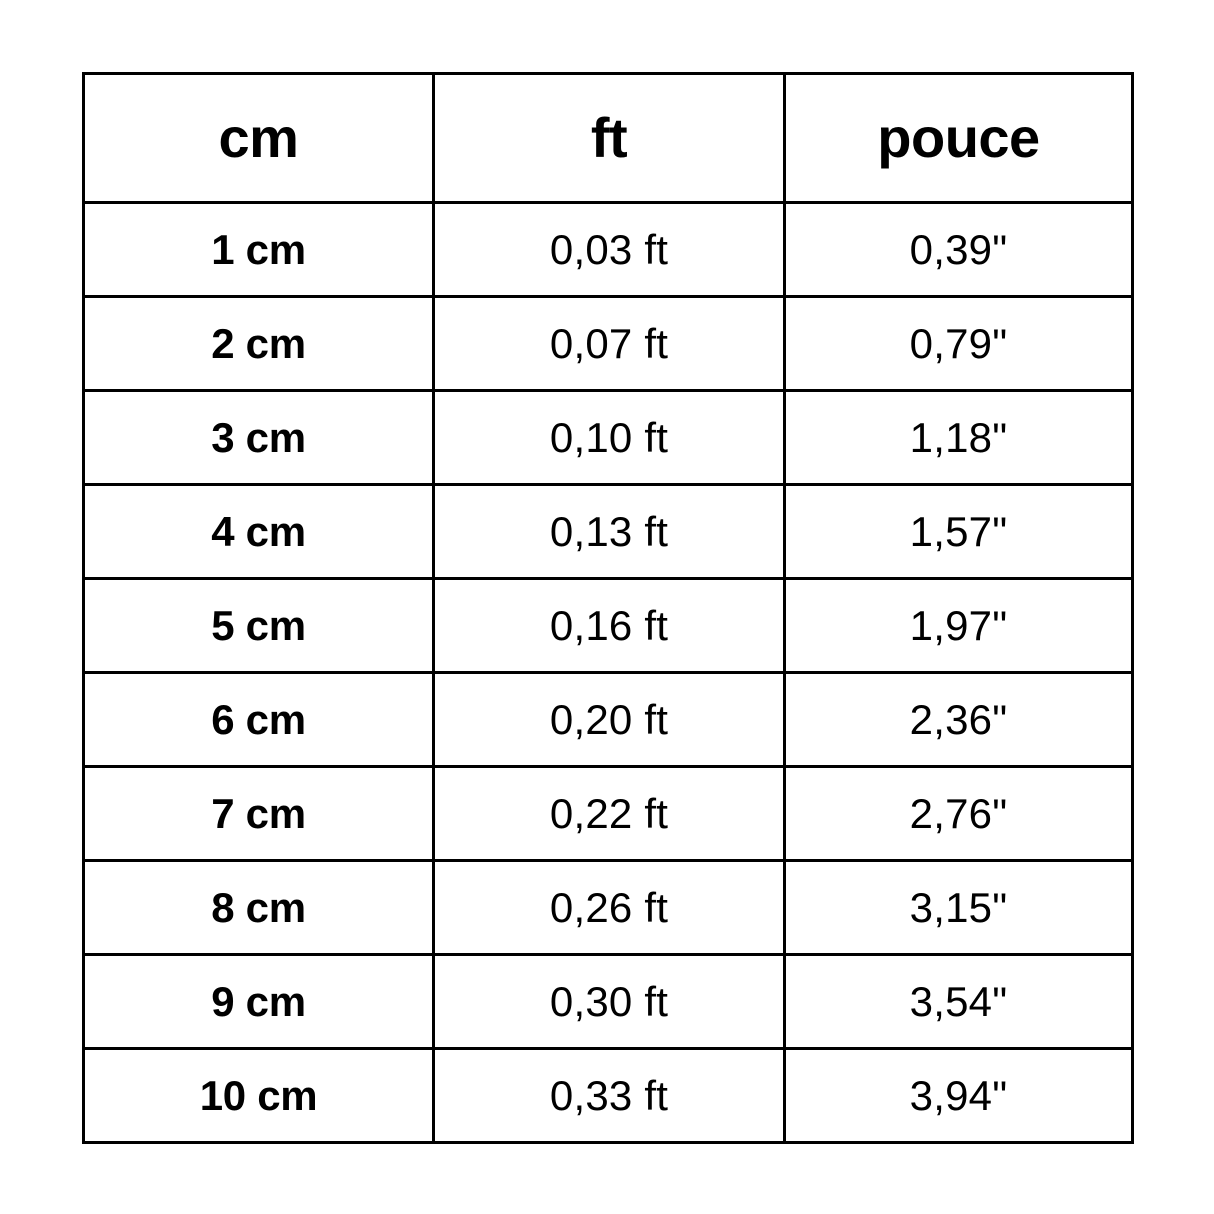 Image resolution: width=1214 pixels, height=1214 pixels. I want to click on table-row: 3 cm 0,10 ft 1,18", so click(608, 437).